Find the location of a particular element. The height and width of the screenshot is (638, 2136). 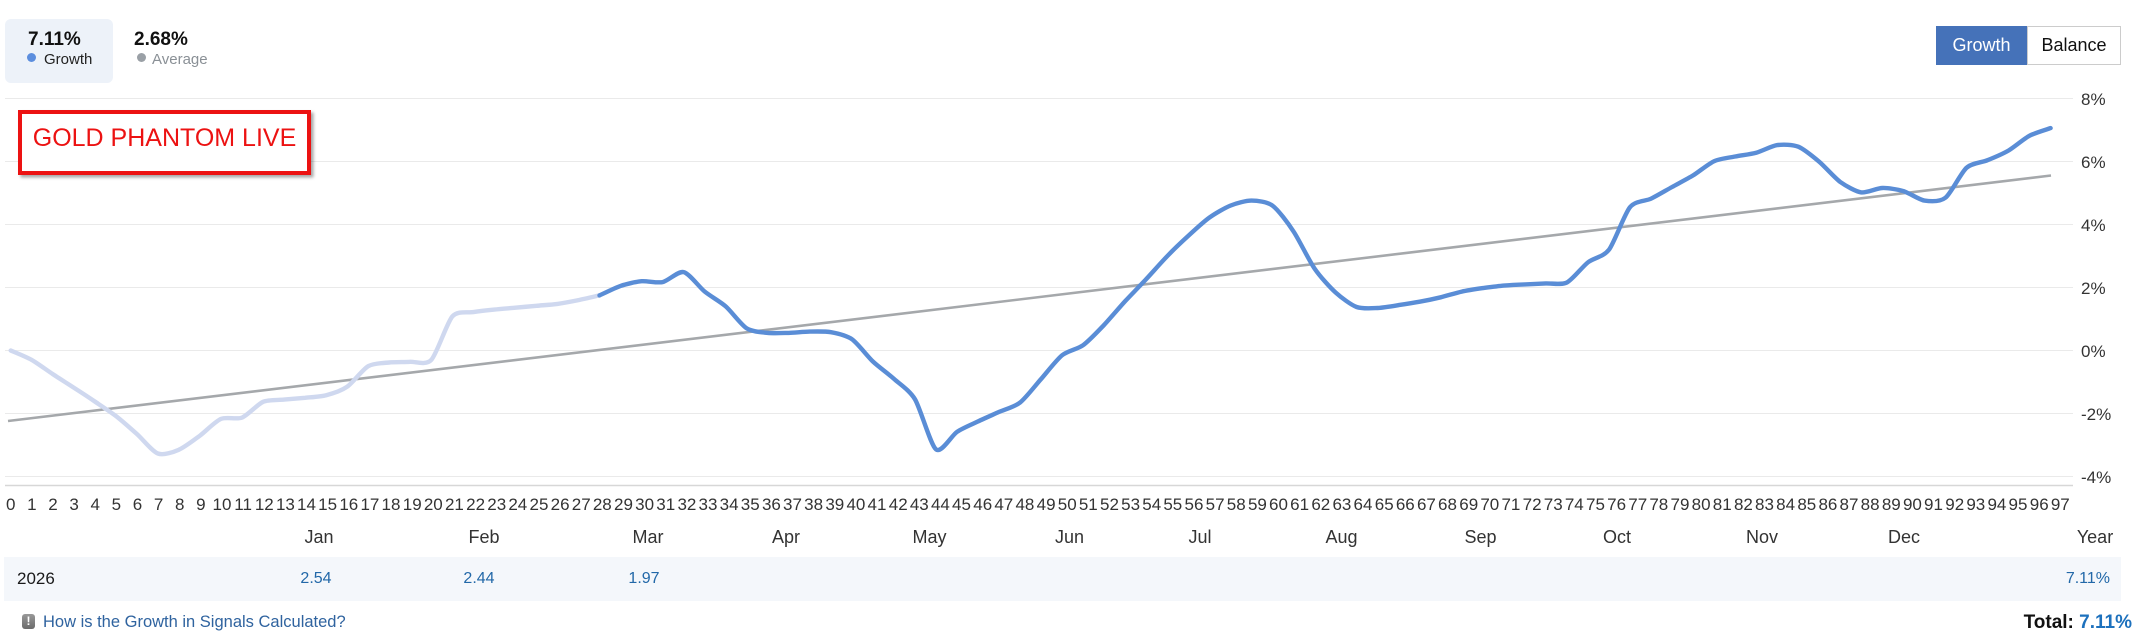

svg-text: 55 is located at coordinates (1172, 504).